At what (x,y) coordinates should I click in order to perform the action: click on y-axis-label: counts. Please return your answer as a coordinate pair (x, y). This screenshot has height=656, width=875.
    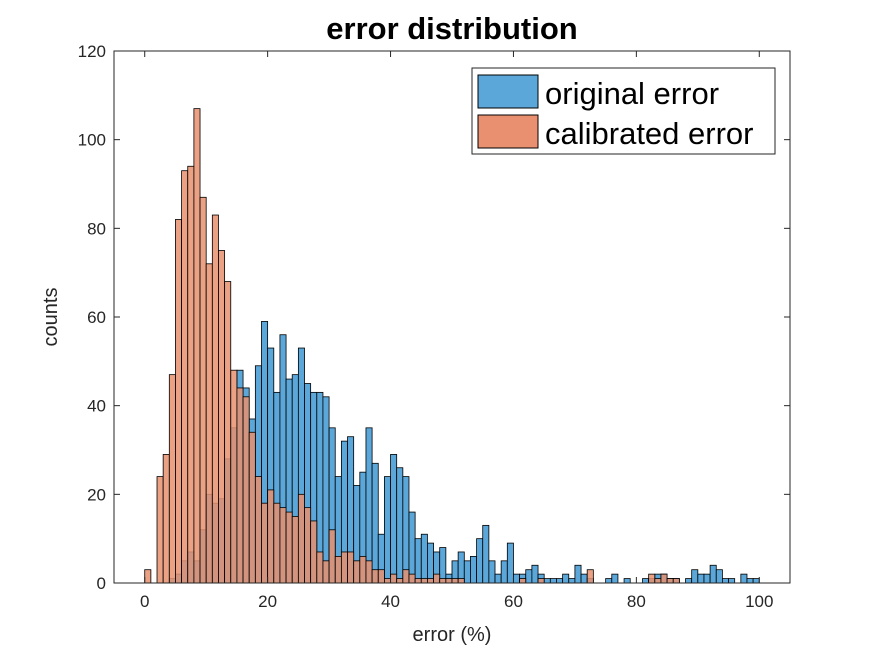
    Looking at the image, I should click on (51, 317).